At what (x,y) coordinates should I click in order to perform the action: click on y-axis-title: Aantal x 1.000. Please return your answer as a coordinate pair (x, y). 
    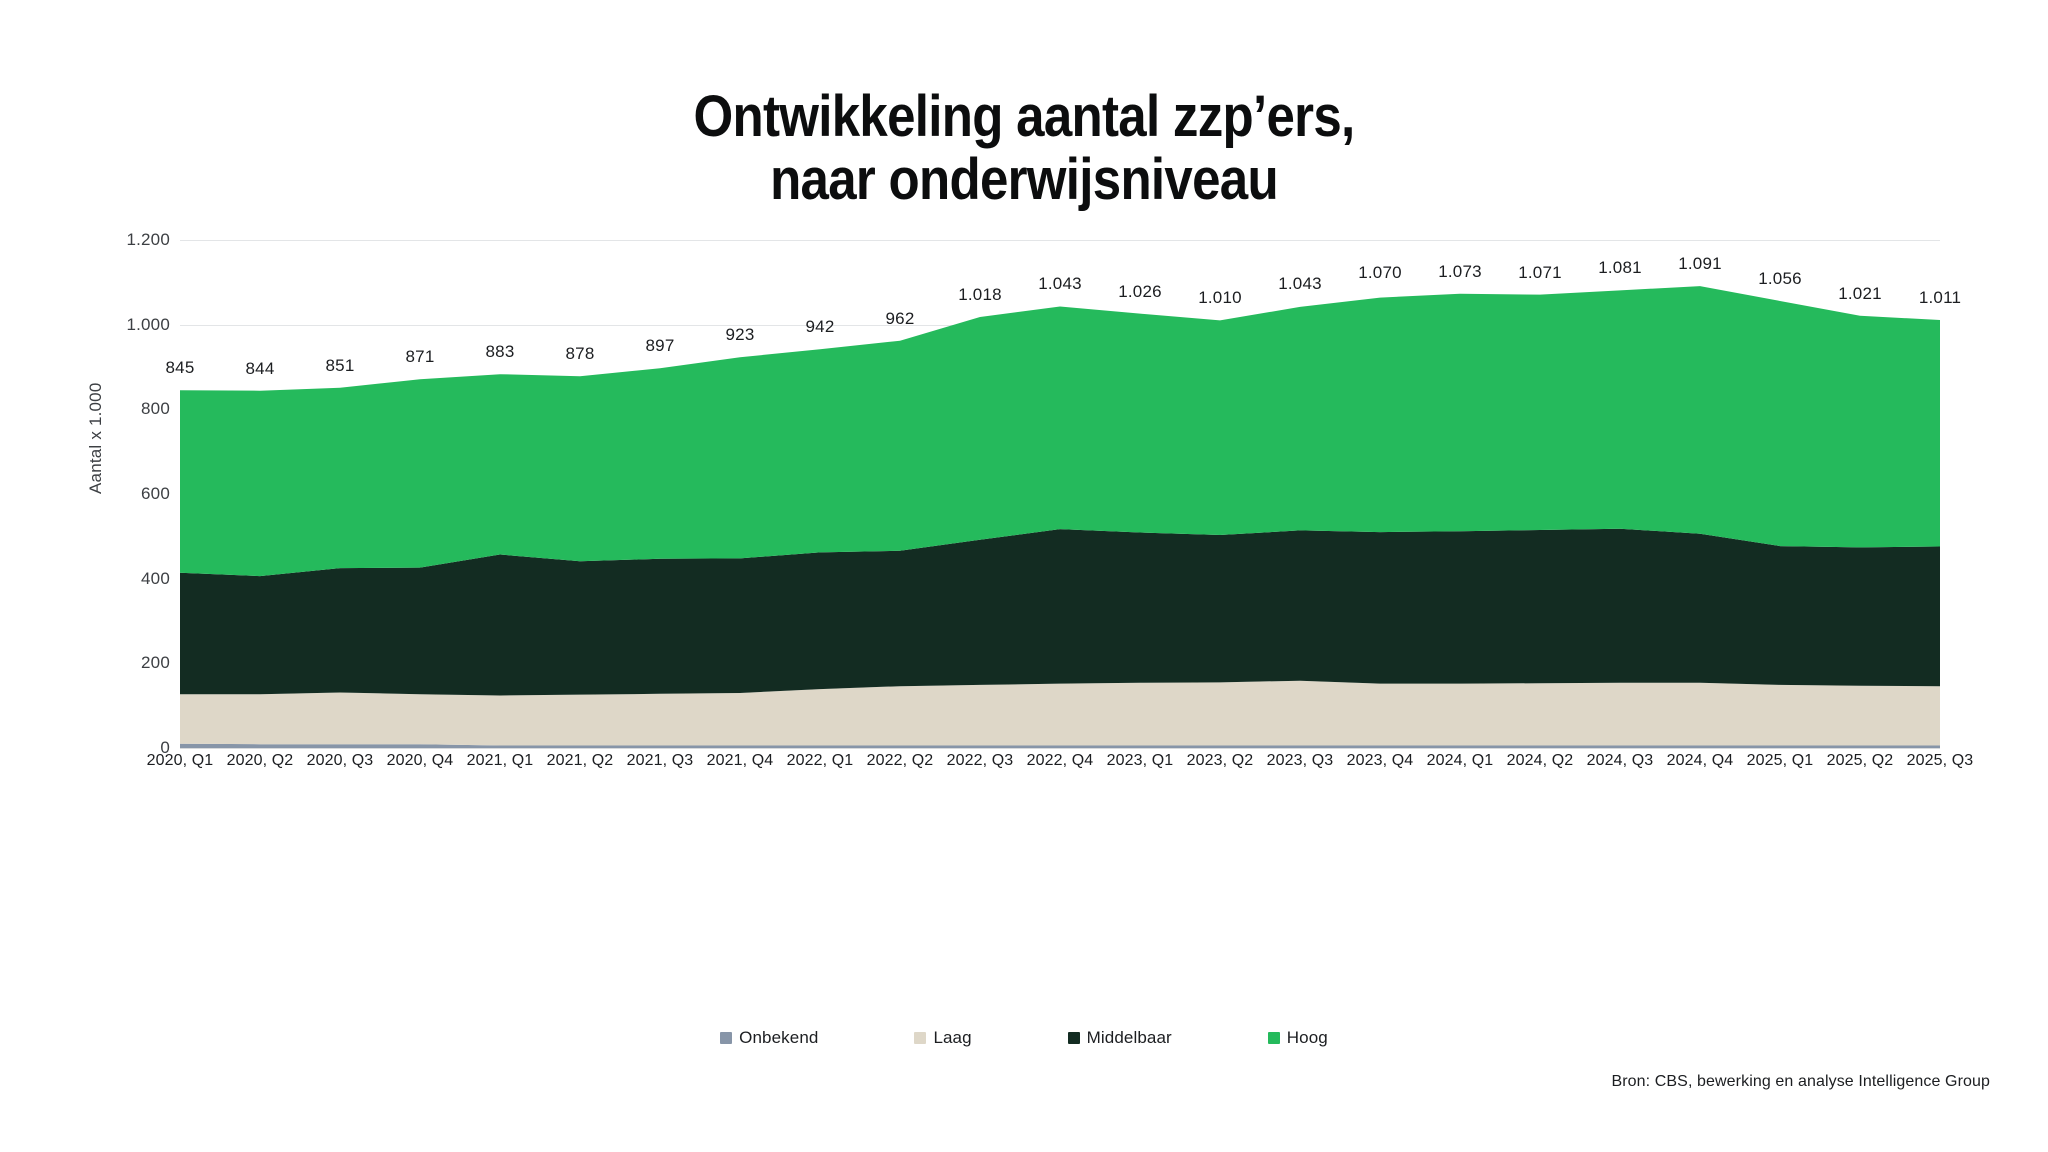
    Looking at the image, I should click on (95, 438).